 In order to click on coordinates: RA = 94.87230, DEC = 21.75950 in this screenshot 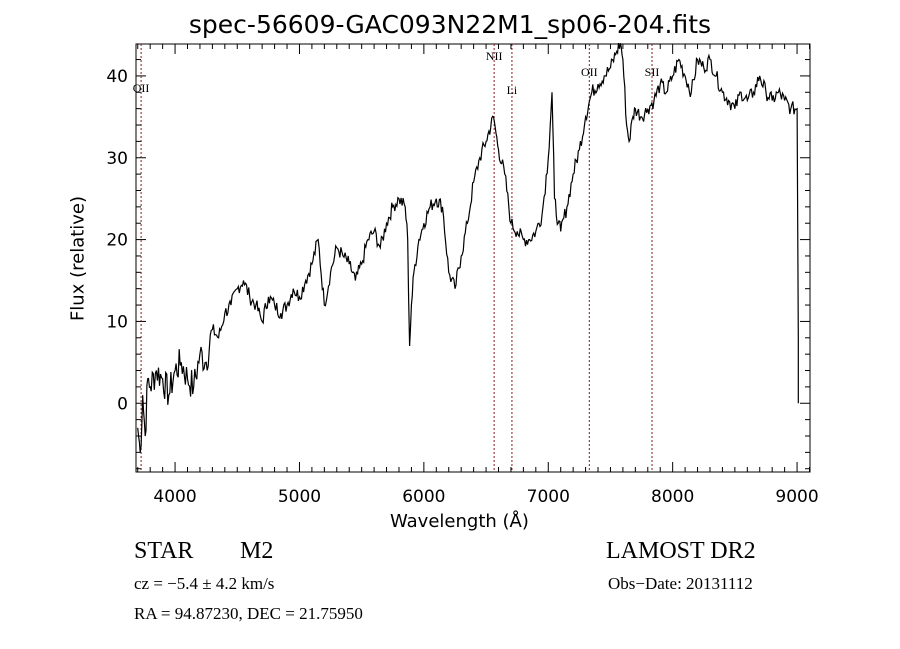, I will do `click(248, 613)`.